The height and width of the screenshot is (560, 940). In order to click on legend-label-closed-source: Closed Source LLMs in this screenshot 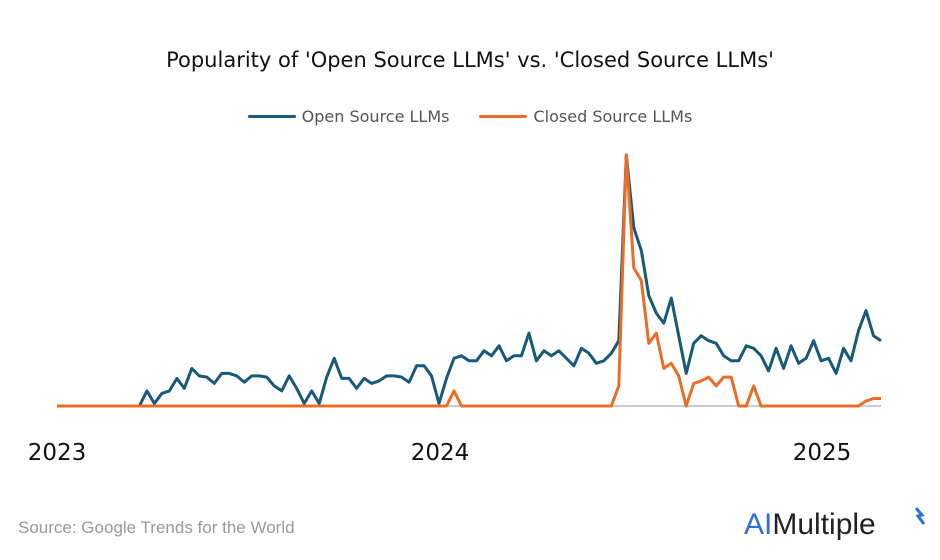, I will do `click(613, 116)`.